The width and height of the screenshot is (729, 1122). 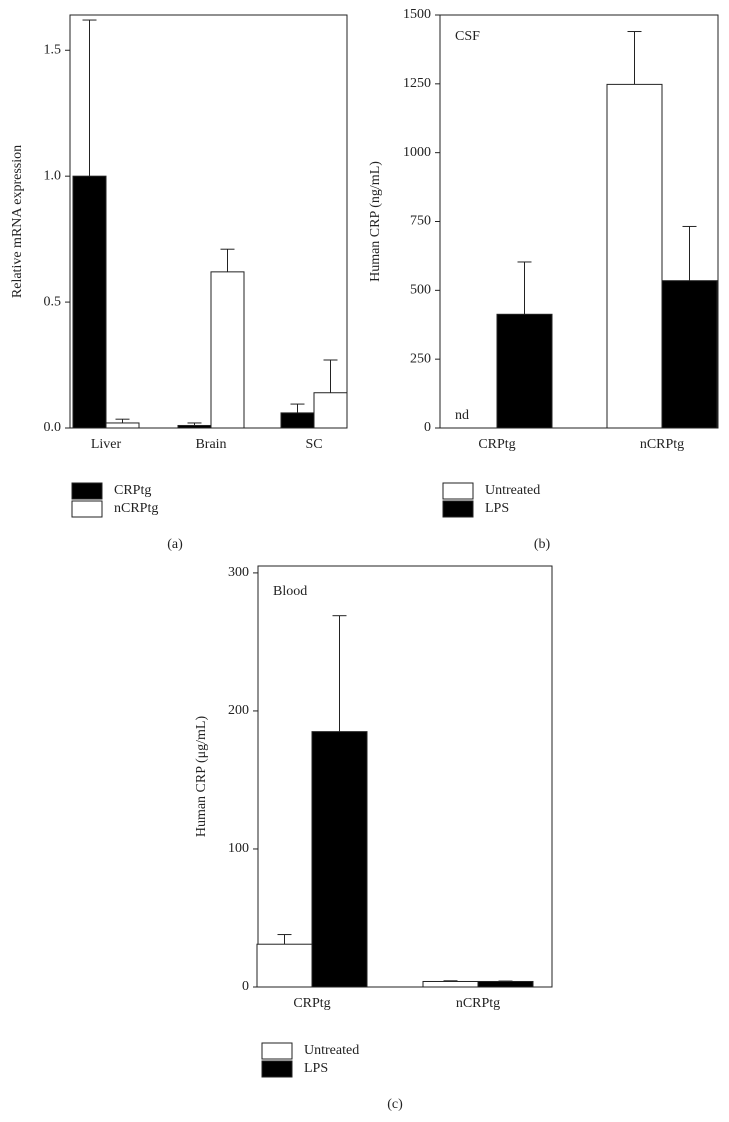 What do you see at coordinates (238, 848) in the screenshot?
I see `y-tick-label: 100` at bounding box center [238, 848].